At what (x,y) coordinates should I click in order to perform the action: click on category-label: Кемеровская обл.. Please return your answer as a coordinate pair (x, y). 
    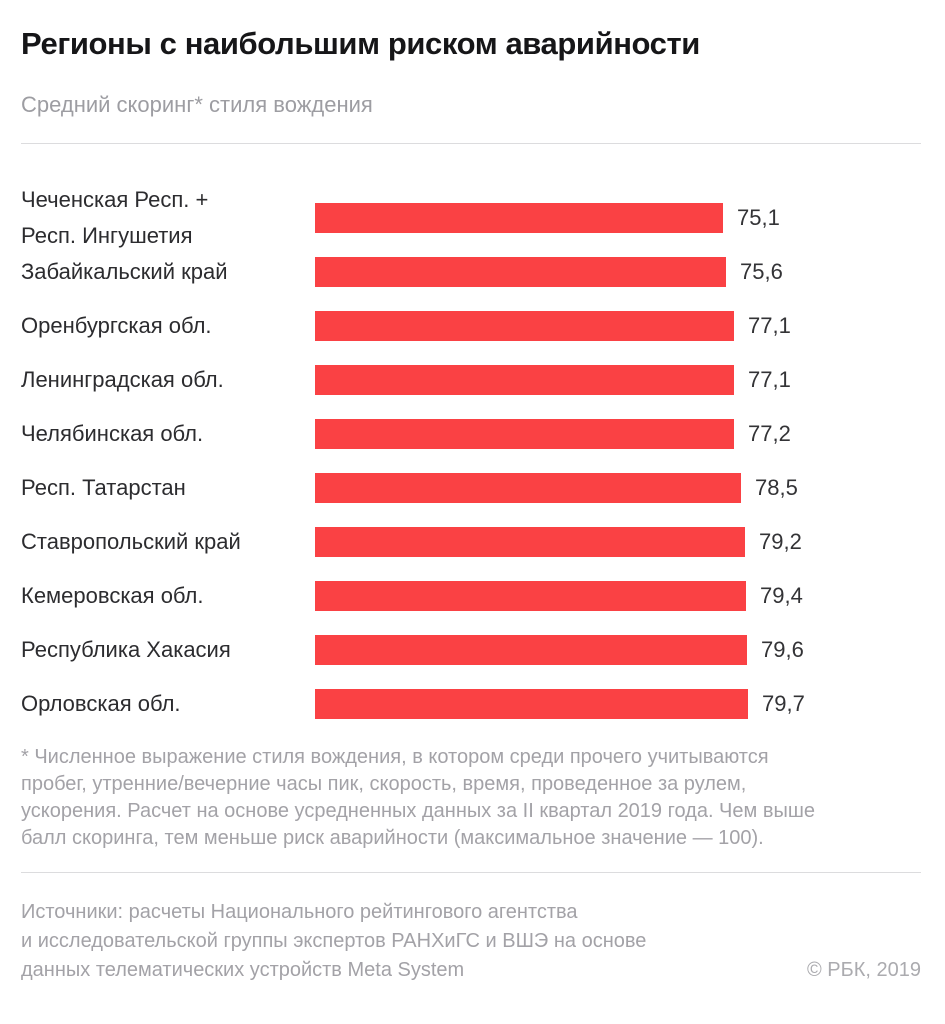
    Looking at the image, I should click on (112, 595).